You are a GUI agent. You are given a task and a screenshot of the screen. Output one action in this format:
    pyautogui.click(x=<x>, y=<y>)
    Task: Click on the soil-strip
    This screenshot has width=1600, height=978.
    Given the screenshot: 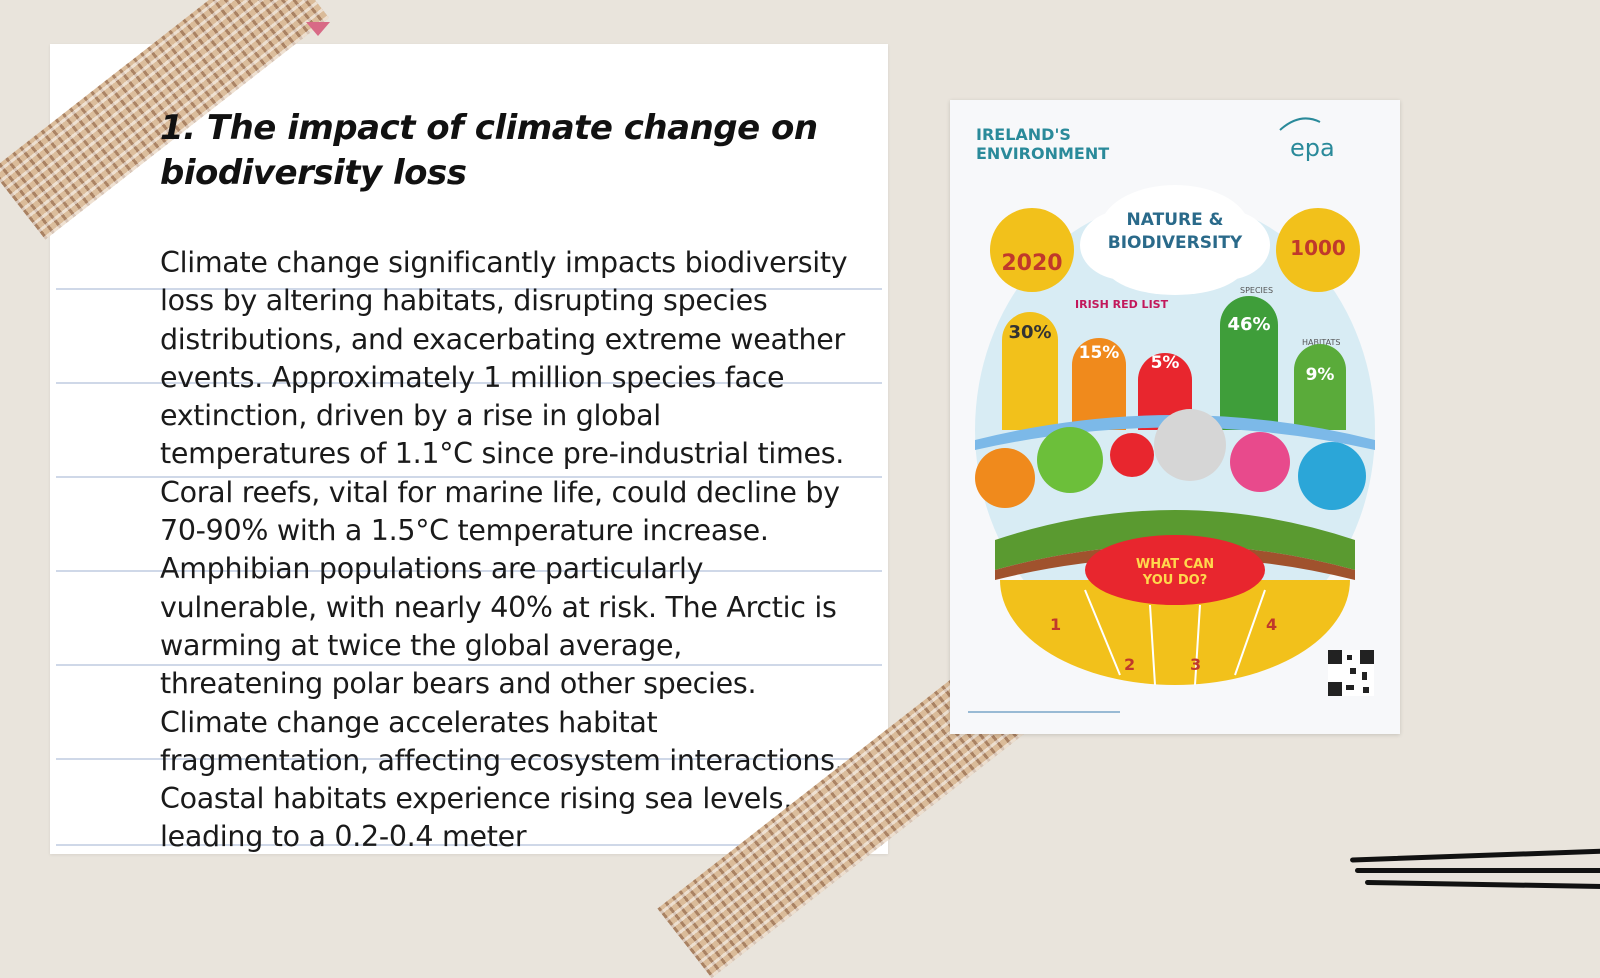 What is the action you would take?
    pyautogui.click(x=1175, y=562)
    